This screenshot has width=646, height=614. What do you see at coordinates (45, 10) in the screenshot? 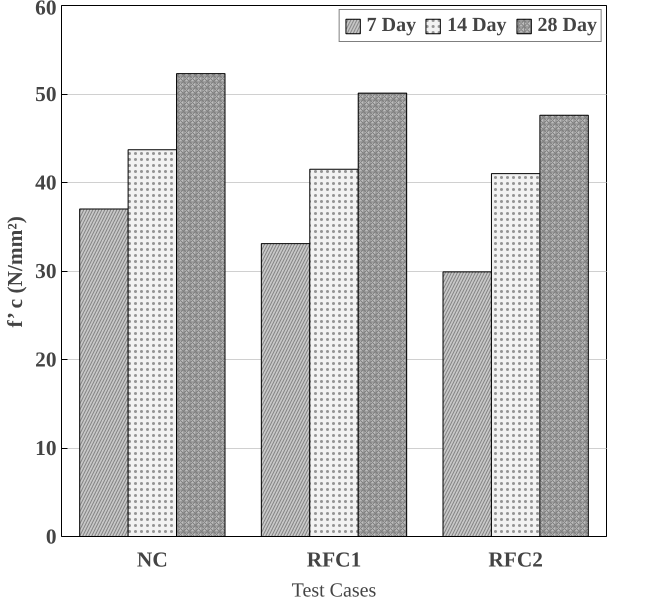
I see `y-tick-label: 60` at bounding box center [45, 10].